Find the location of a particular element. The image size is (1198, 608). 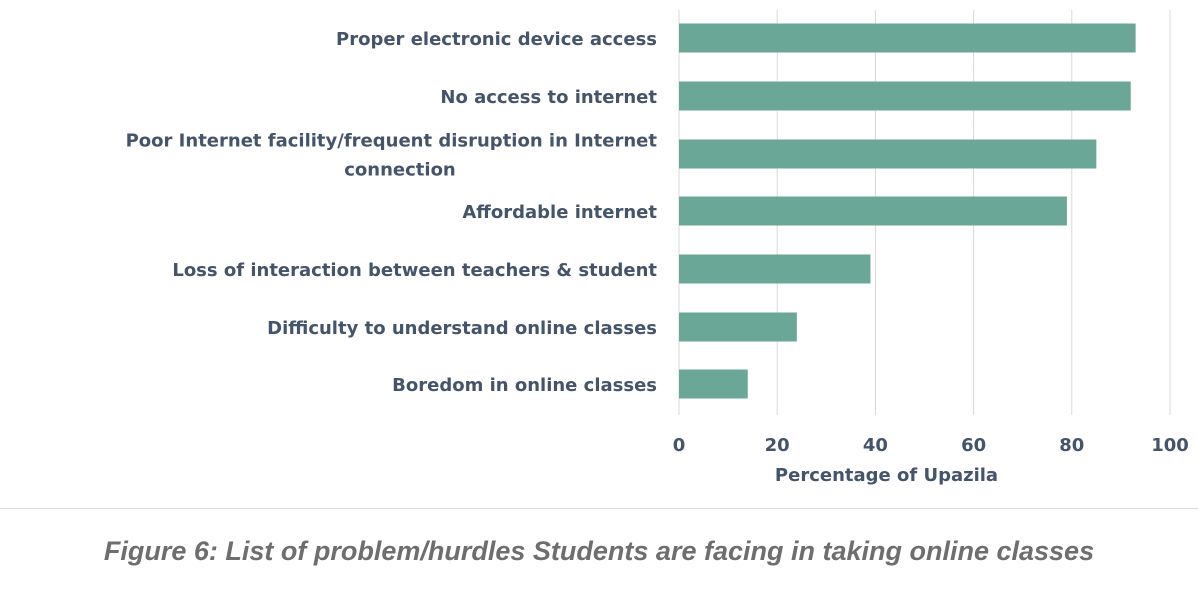

x-tick-label: 100 is located at coordinates (1170, 445).